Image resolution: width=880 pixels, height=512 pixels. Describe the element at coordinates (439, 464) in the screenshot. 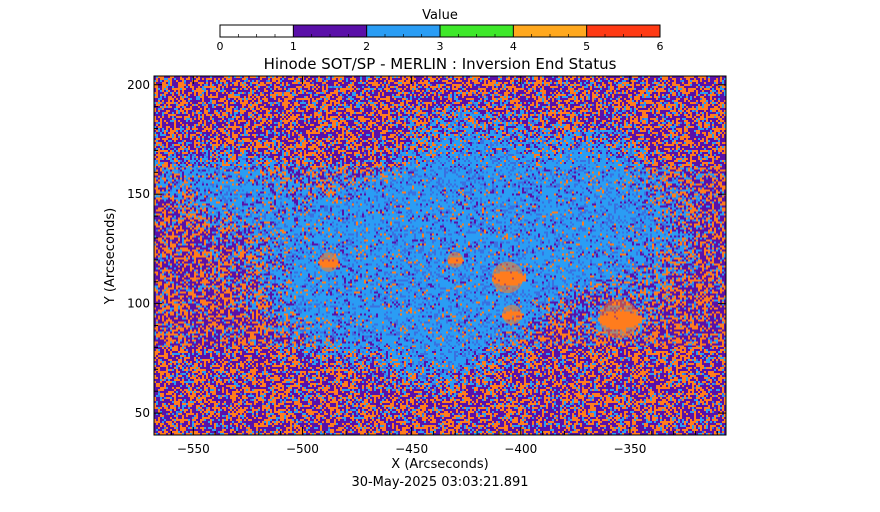

I see `x-axis-label: X (Arcseconds)` at that location.